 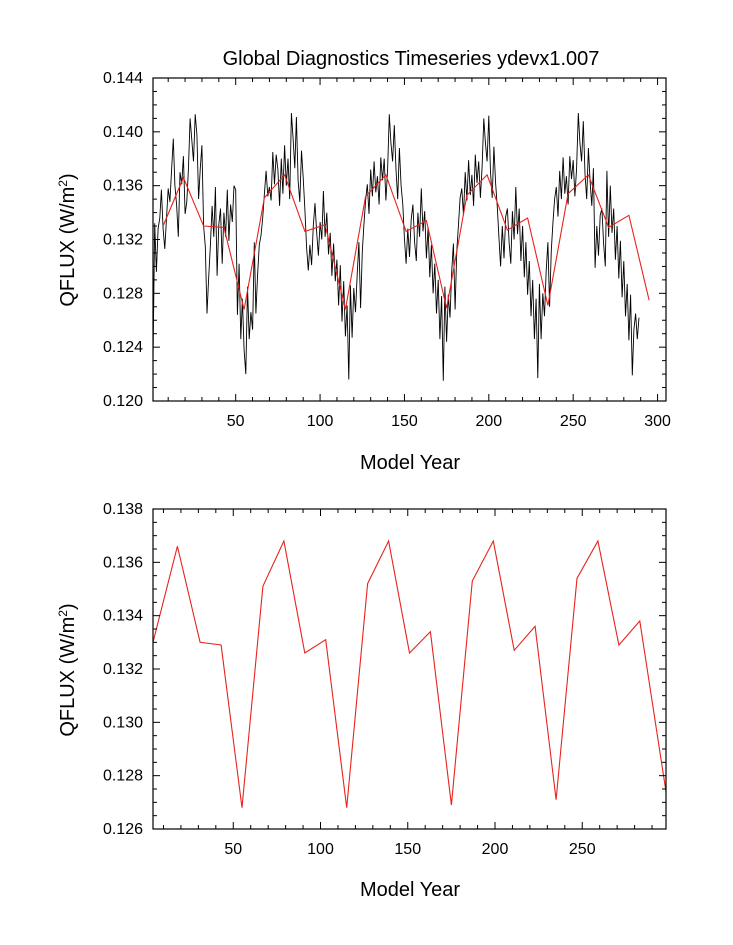 What do you see at coordinates (123, 401) in the screenshot?
I see `y-tick-label: 0.120` at bounding box center [123, 401].